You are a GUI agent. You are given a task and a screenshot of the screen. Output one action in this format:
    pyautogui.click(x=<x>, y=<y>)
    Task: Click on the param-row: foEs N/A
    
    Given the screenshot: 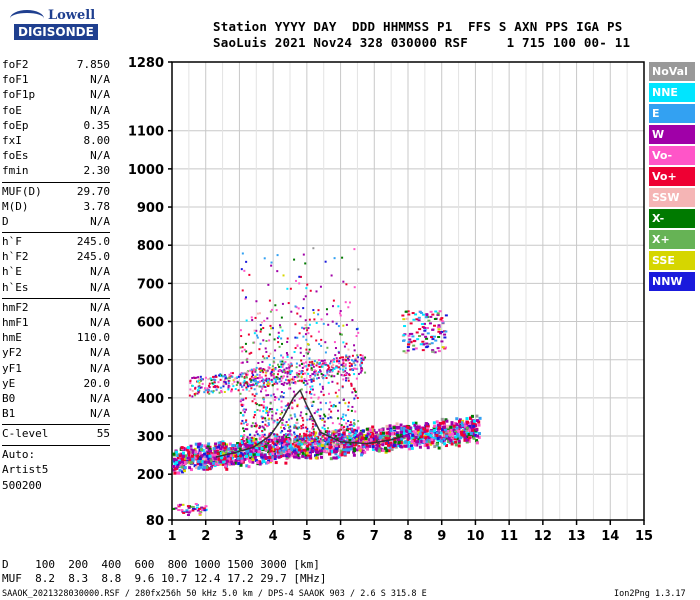 What is the action you would take?
    pyautogui.click(x=56, y=156)
    